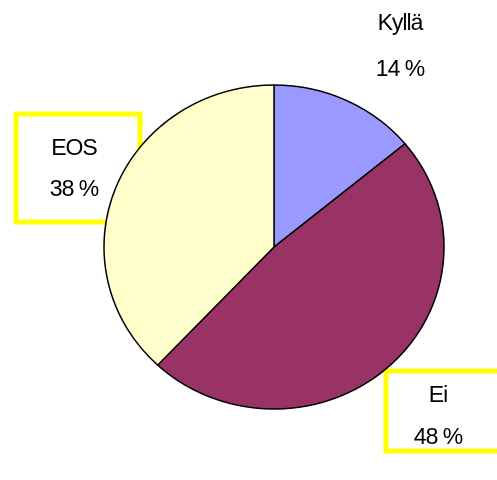 The height and width of the screenshot is (480, 497). Describe the element at coordinates (438, 394) in the screenshot. I see `slice-label: Ei` at that location.